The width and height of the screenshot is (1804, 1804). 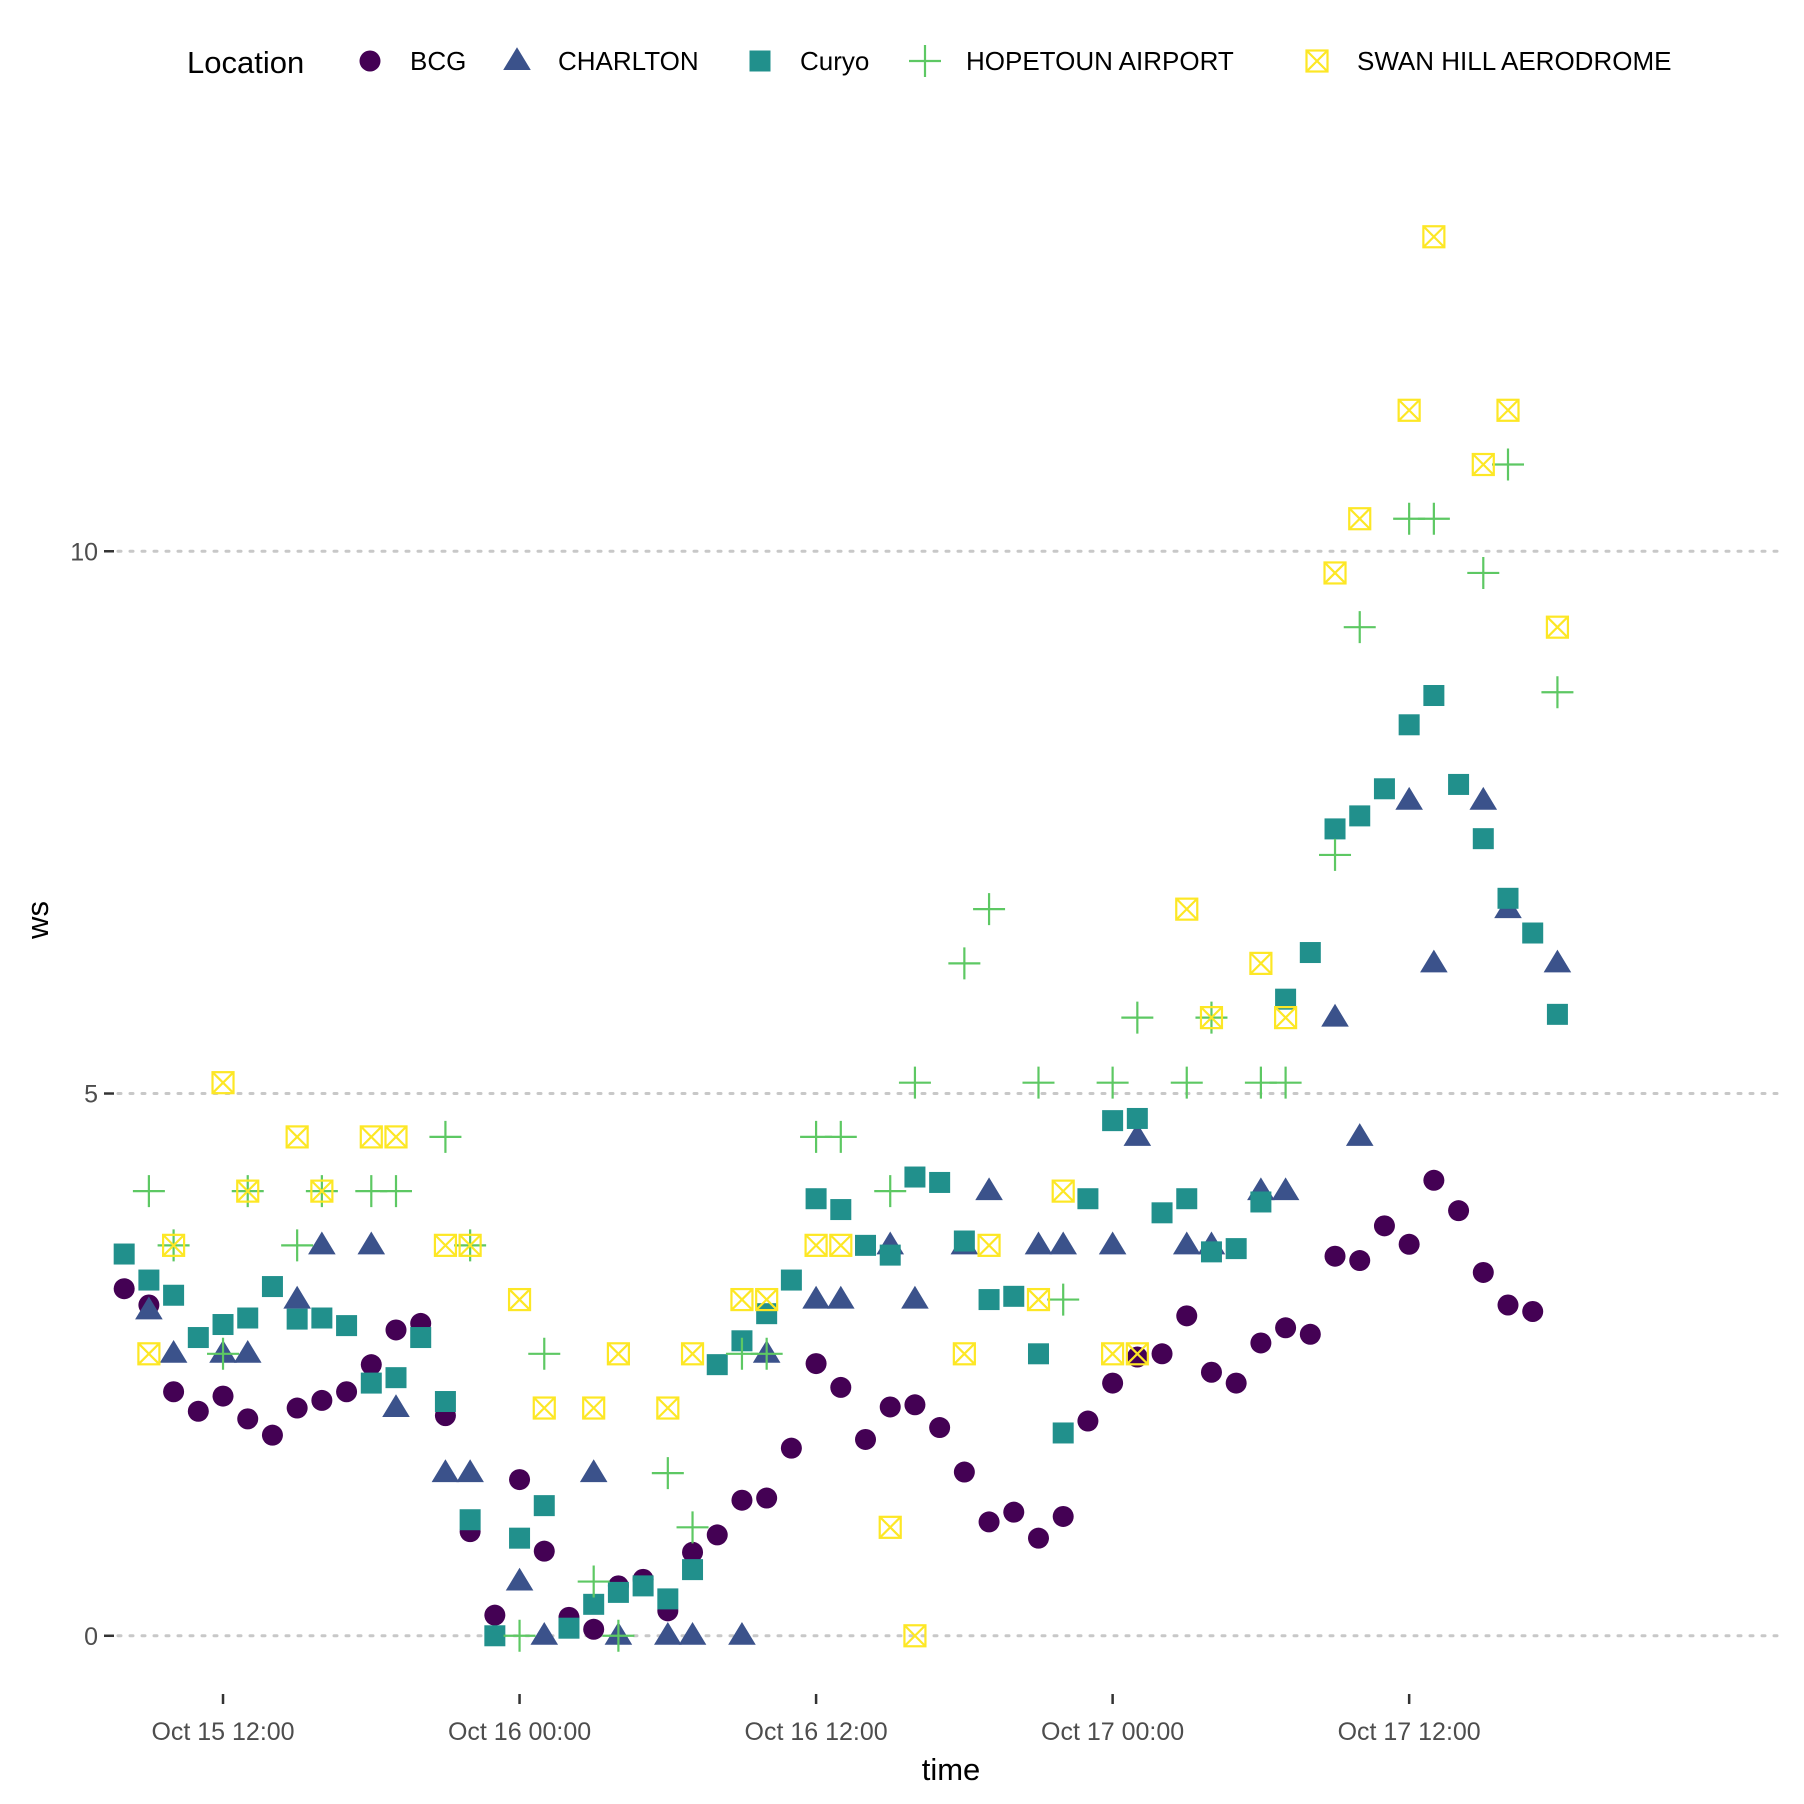 I want to click on legend-key-swan-hill-aerodrome, so click(x=1317, y=61).